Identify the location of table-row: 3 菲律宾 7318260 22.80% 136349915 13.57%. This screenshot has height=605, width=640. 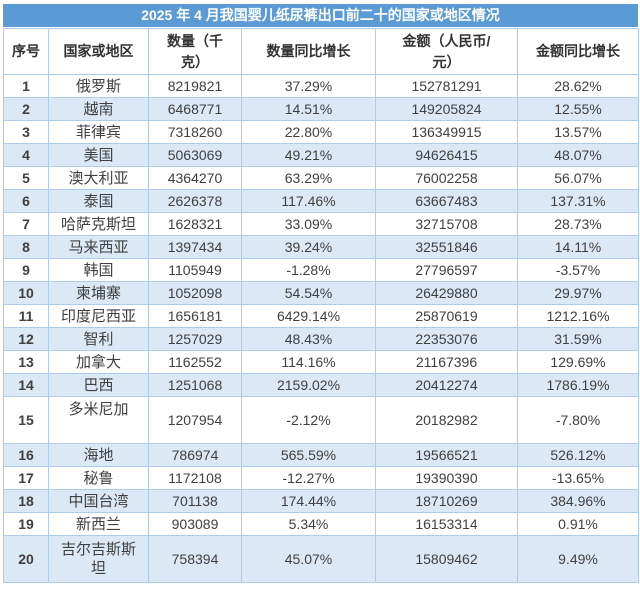
(321, 132).